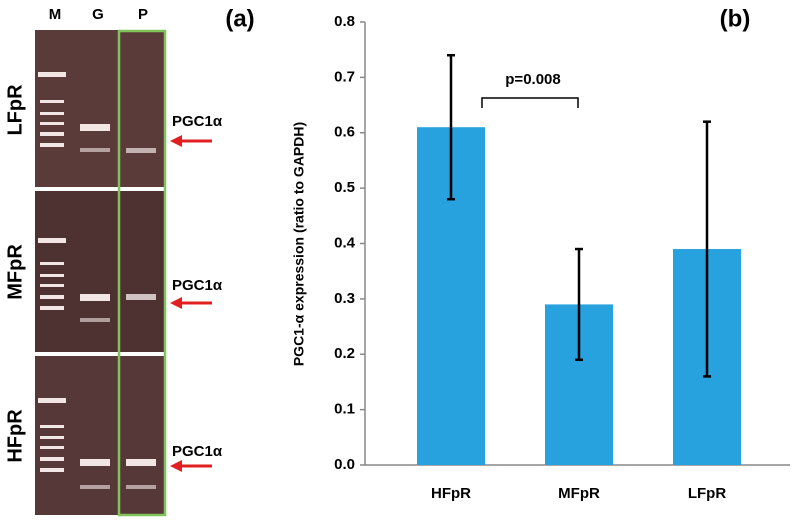 Image resolution: width=800 pixels, height=521 pixels. Describe the element at coordinates (735, 18) in the screenshot. I see `panel-label: (b)` at that location.